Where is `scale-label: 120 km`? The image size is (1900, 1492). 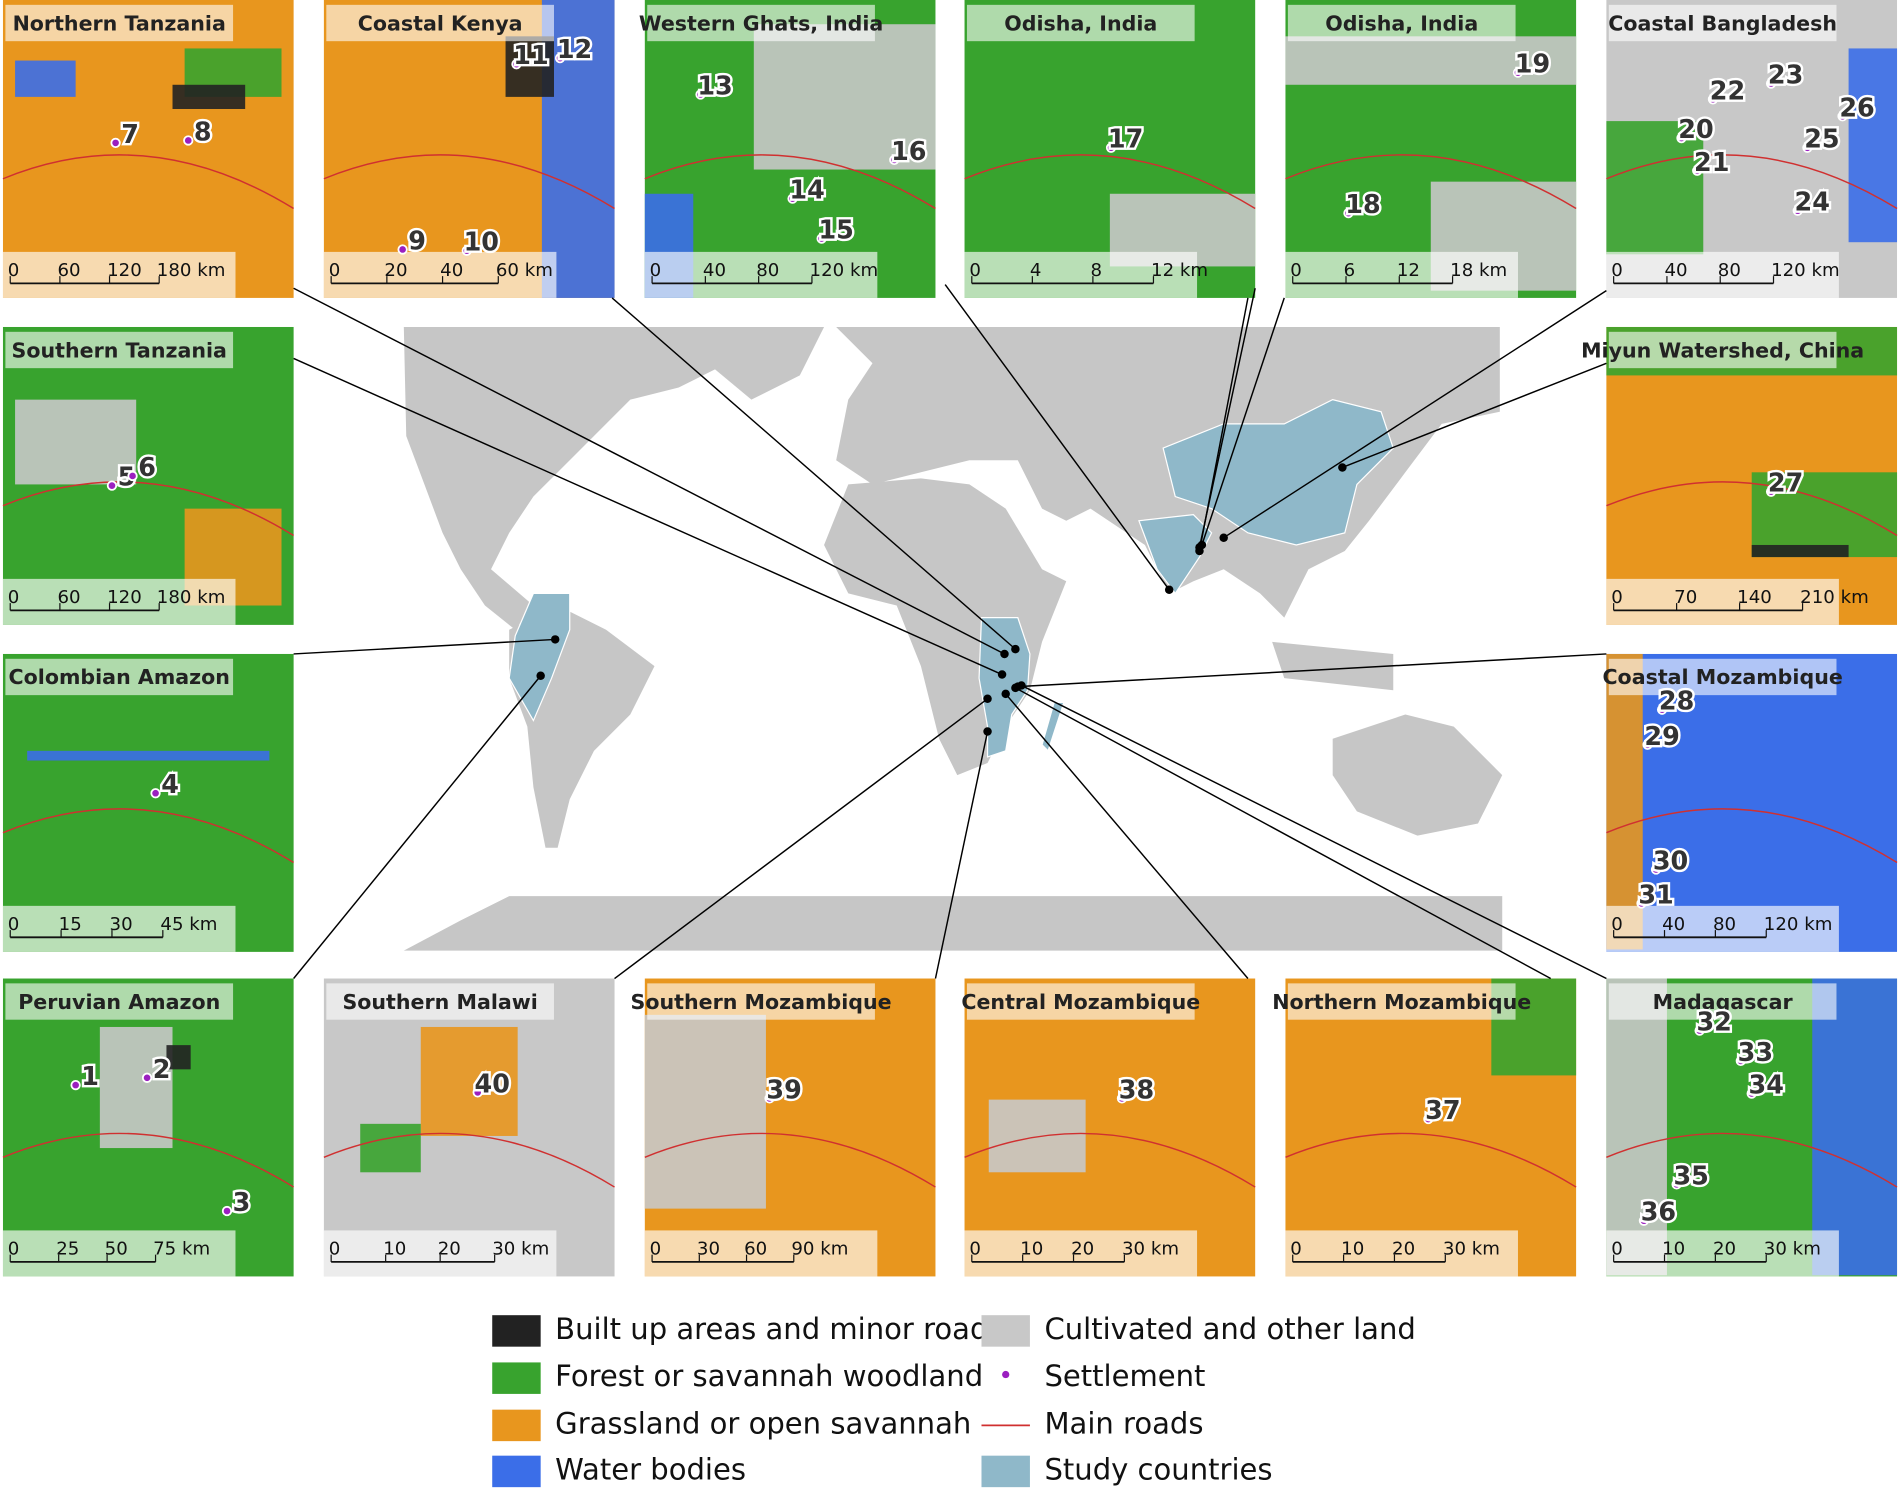 scale-label: 120 km is located at coordinates (1798, 924).